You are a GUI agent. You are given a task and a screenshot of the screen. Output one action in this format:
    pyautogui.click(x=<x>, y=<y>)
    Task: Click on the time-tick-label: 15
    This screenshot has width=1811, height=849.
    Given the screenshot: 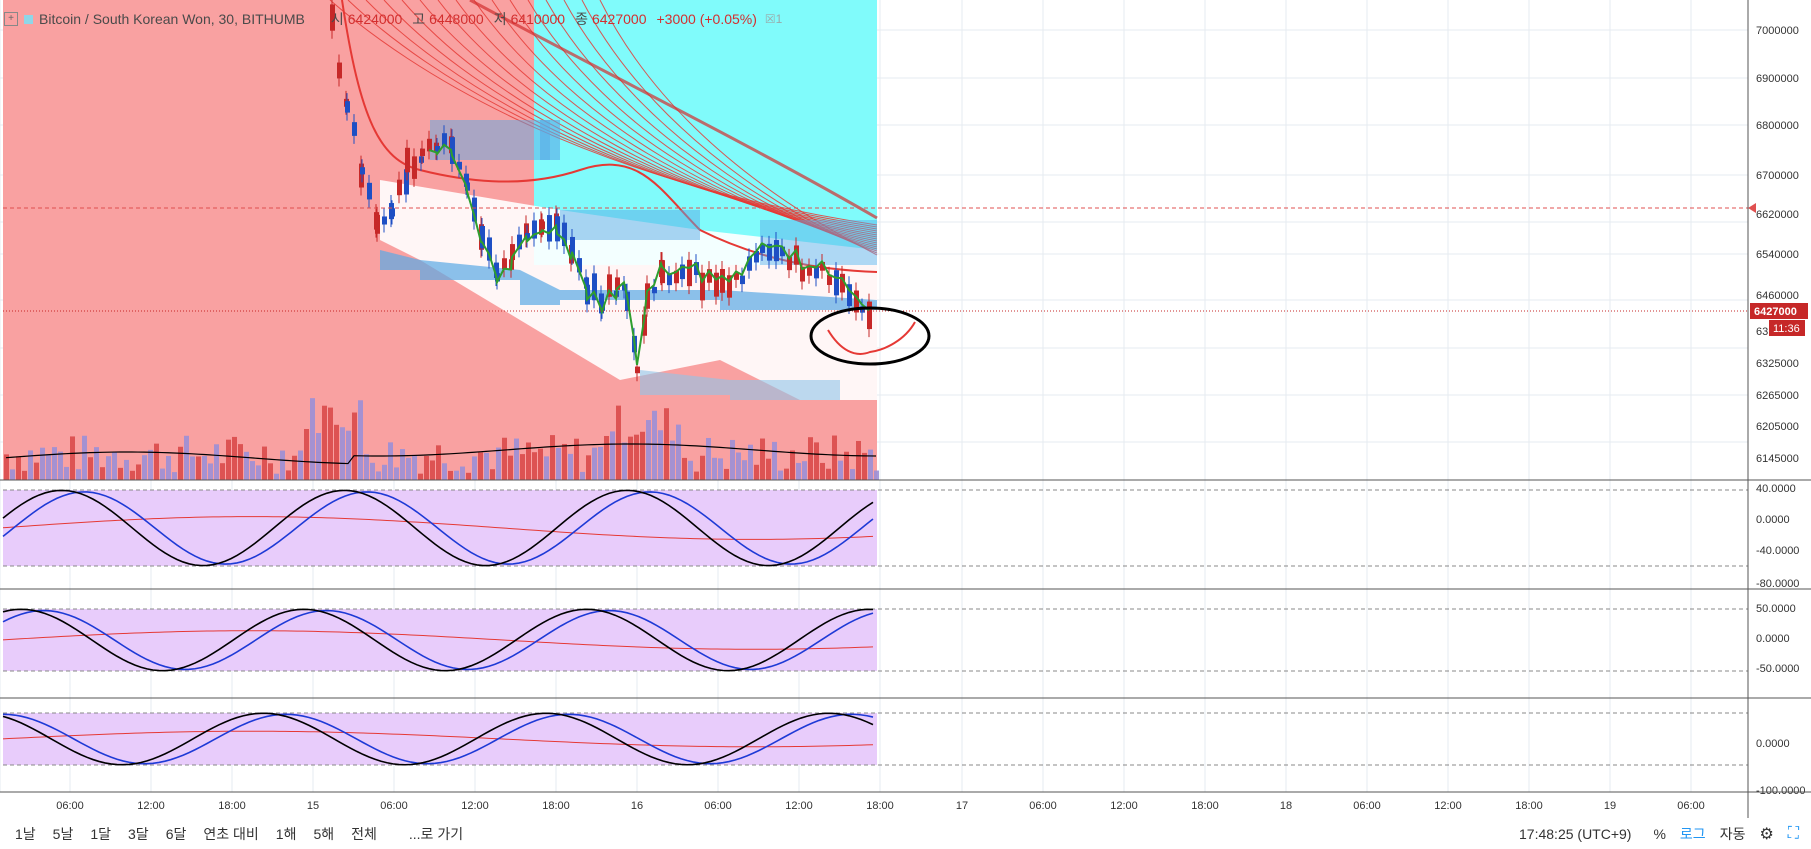 What is the action you would take?
    pyautogui.click(x=313, y=806)
    